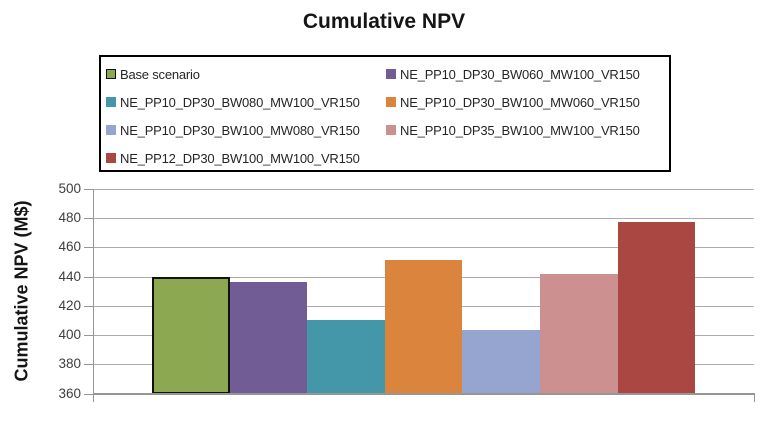  I want to click on y-tick-label-360: 360, so click(69, 393).